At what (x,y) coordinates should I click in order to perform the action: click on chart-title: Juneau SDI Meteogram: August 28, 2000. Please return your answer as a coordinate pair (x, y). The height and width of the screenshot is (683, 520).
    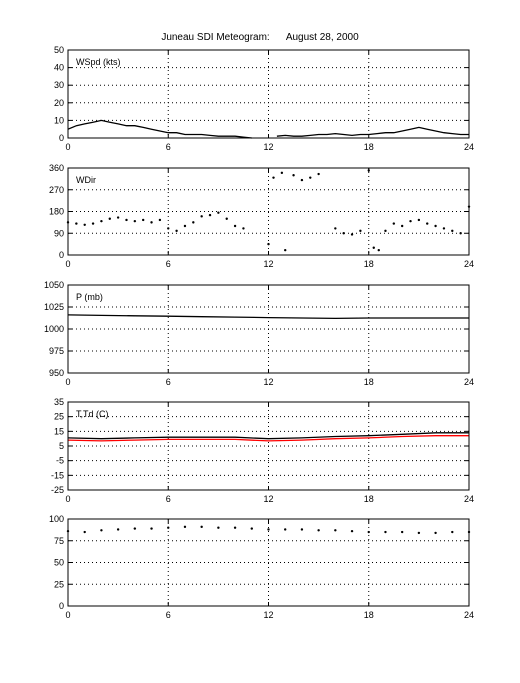
    Looking at the image, I should click on (260, 37).